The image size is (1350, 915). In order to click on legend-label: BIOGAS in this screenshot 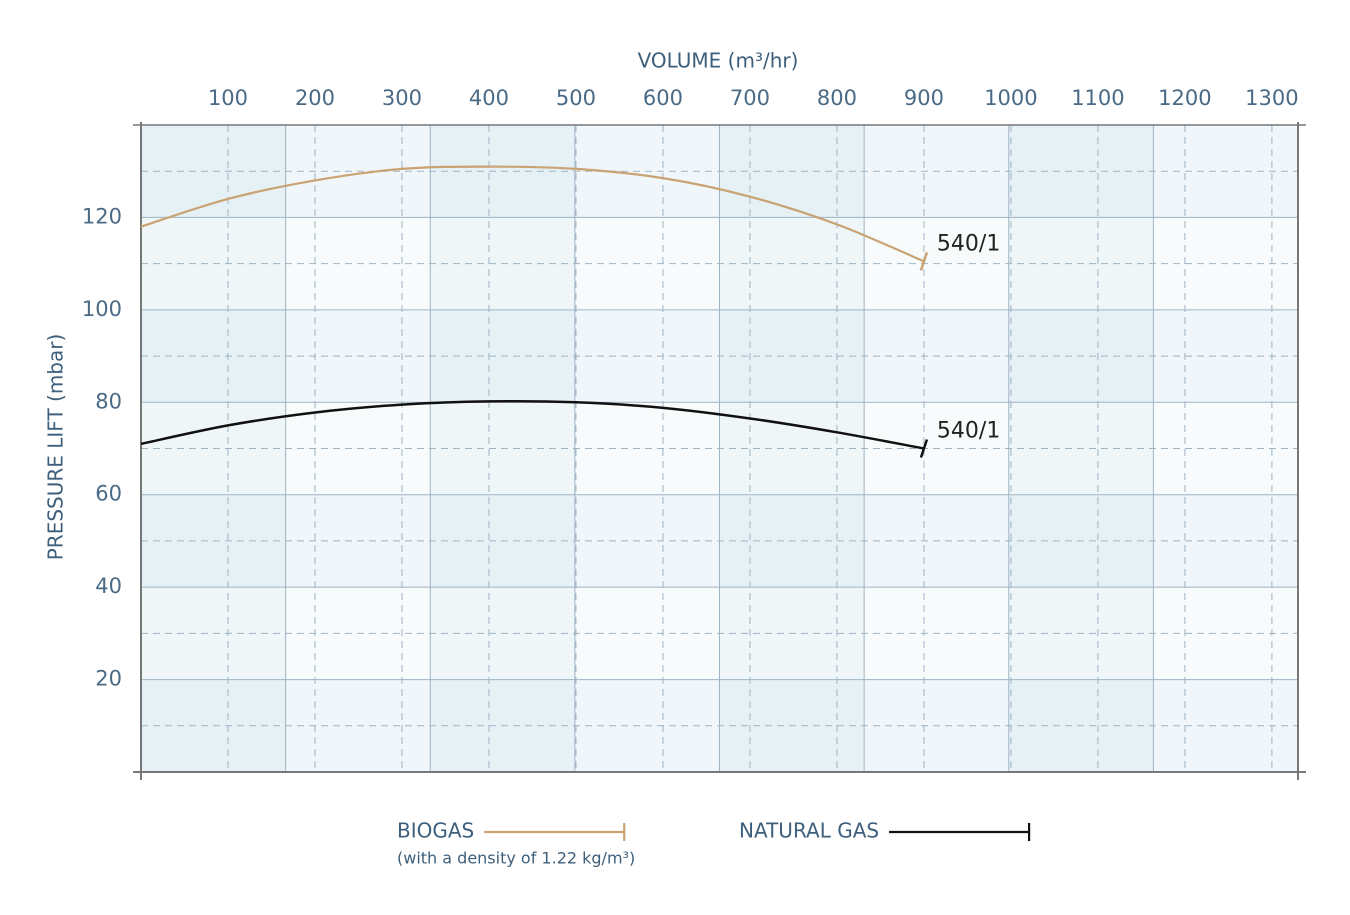, I will do `click(435, 831)`.